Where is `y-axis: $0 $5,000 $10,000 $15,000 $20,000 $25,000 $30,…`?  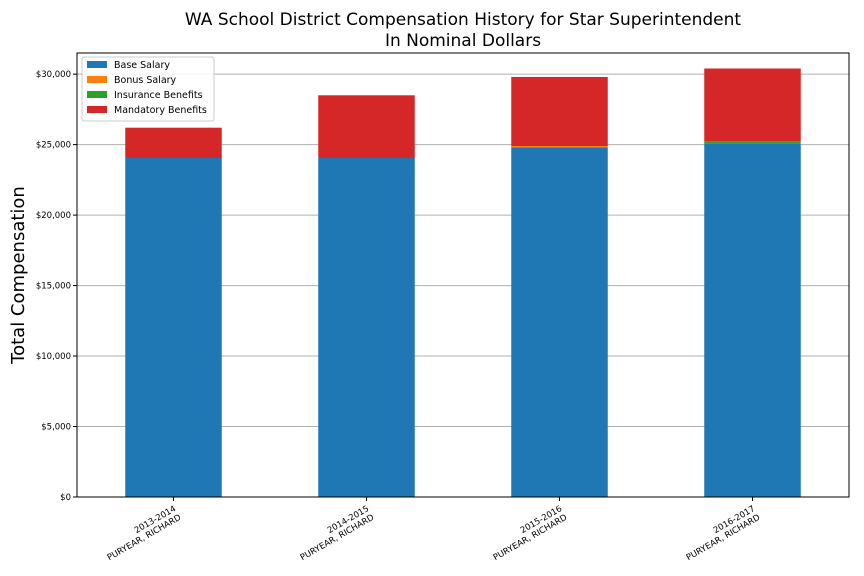
y-axis: $0 $5,000 $10,000 $15,000 $20,000 $25,000 $30,… is located at coordinates (56, 286).